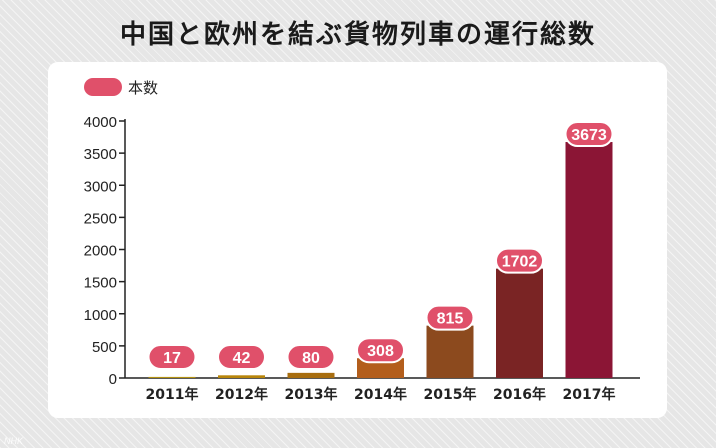  Describe the element at coordinates (172, 394) in the screenshot. I see `x-tick-label: 2011年` at that location.